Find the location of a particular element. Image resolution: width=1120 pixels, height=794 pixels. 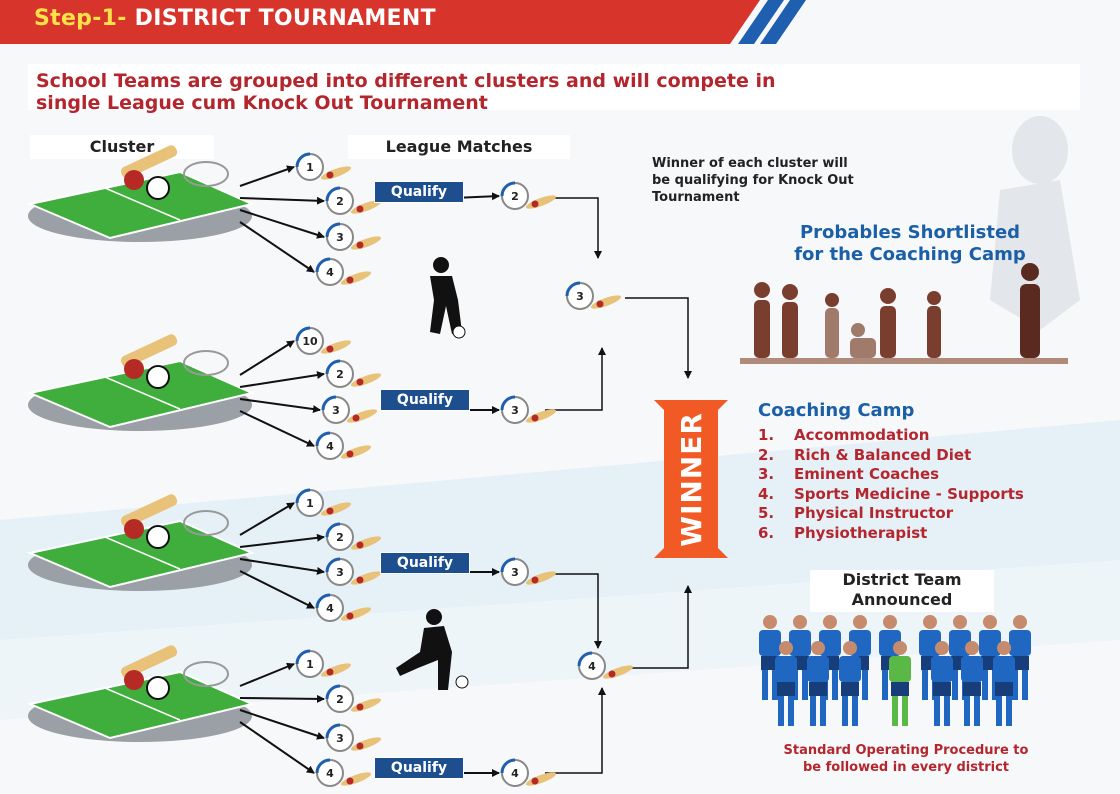

coaching-camp-item-number: 2. is located at coordinates (766, 454).